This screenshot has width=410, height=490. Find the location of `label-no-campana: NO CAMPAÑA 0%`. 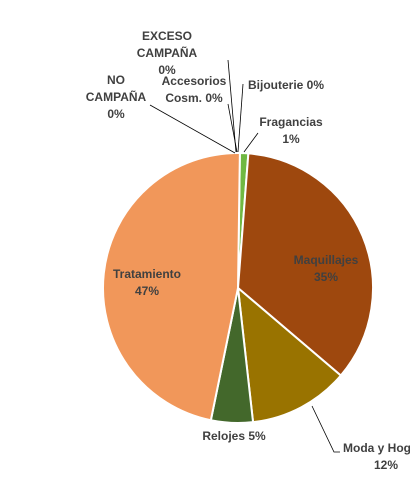

label-no-campana: NO CAMPAÑA 0% is located at coordinates (116, 97).